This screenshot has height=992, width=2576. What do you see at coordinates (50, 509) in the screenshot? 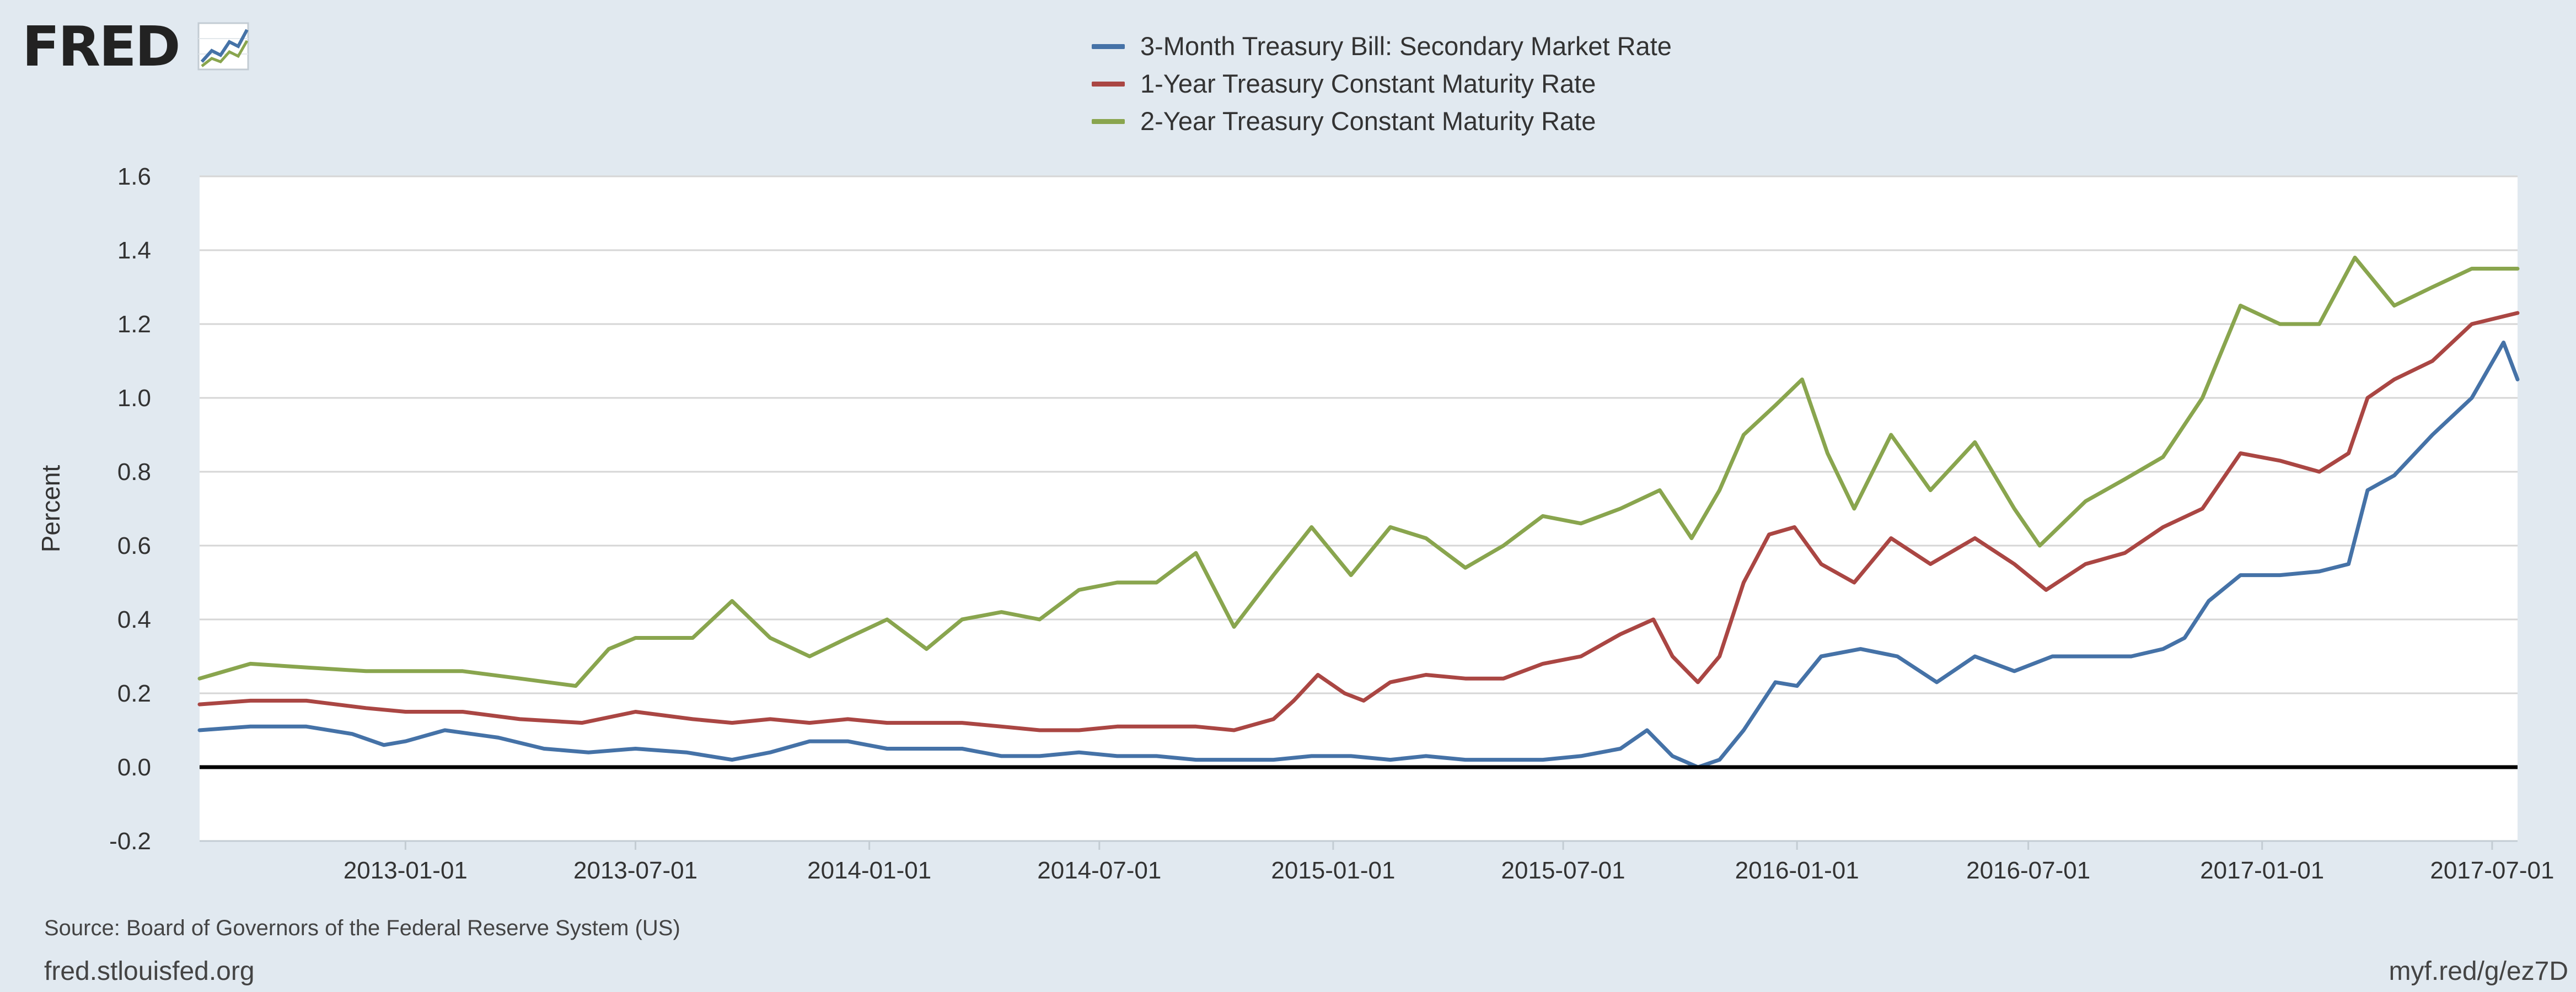
I see `y-axis-title: Percent` at bounding box center [50, 509].